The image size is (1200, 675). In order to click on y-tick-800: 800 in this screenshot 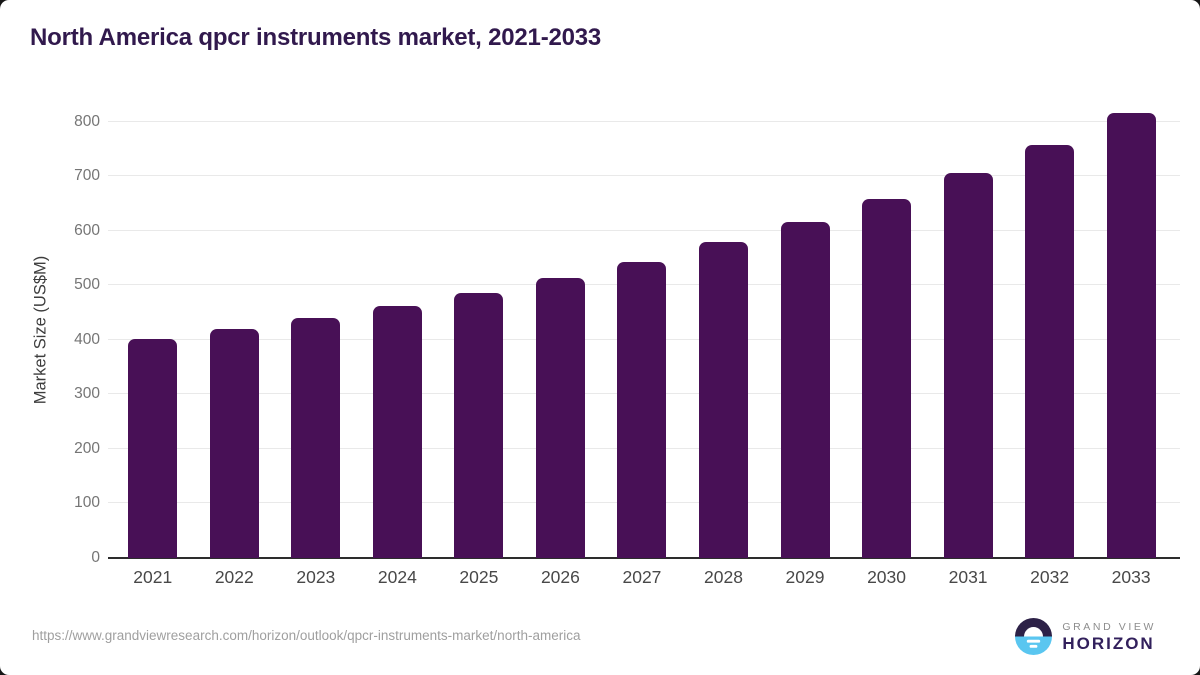, I will do `click(87, 121)`.